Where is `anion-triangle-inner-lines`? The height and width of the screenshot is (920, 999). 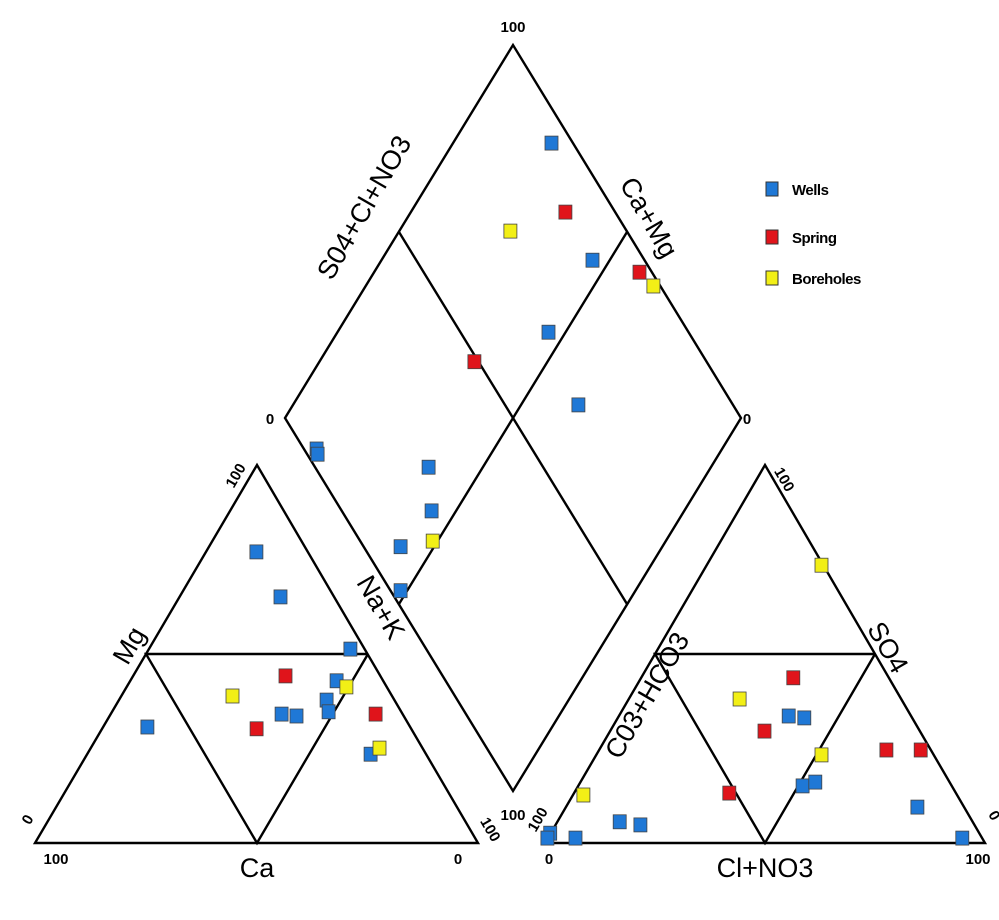
anion-triangle-inner-lines is located at coordinates (764, 749).